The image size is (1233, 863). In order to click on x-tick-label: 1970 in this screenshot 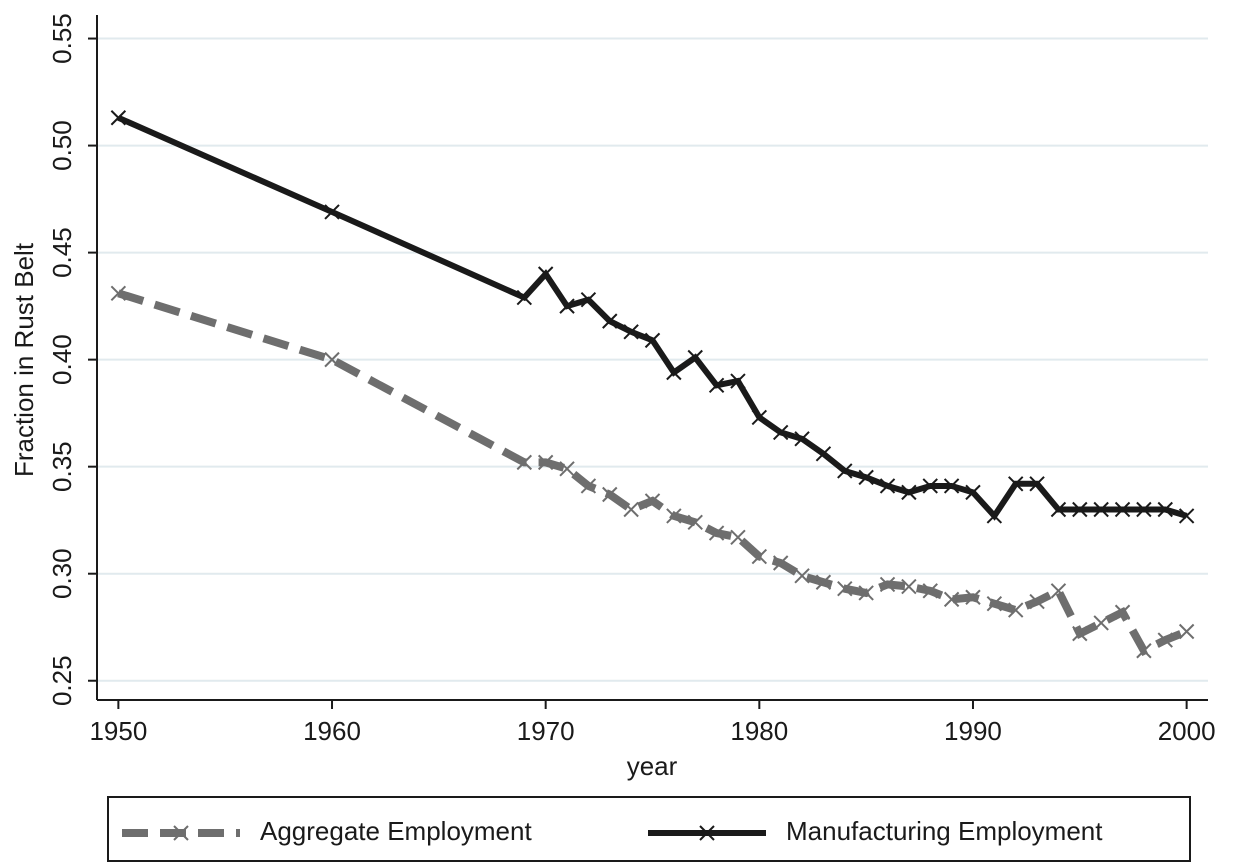, I will do `click(546, 731)`.